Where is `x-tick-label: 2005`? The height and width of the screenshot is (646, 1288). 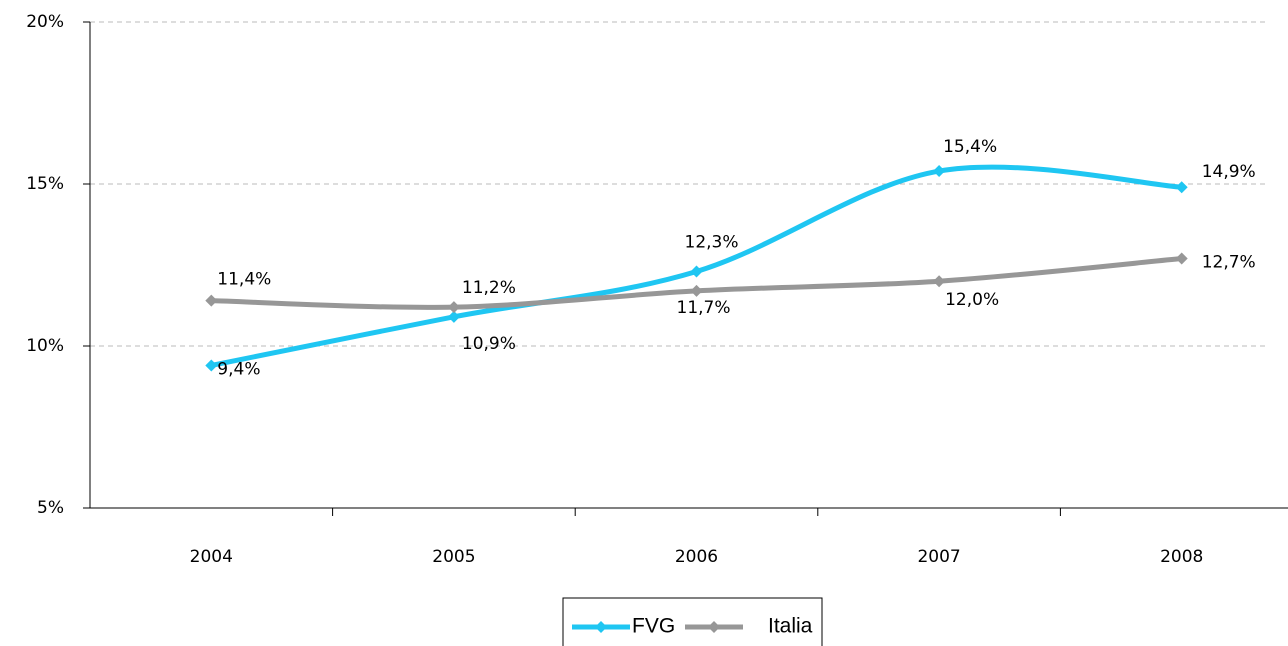
x-tick-label: 2005 is located at coordinates (453, 557).